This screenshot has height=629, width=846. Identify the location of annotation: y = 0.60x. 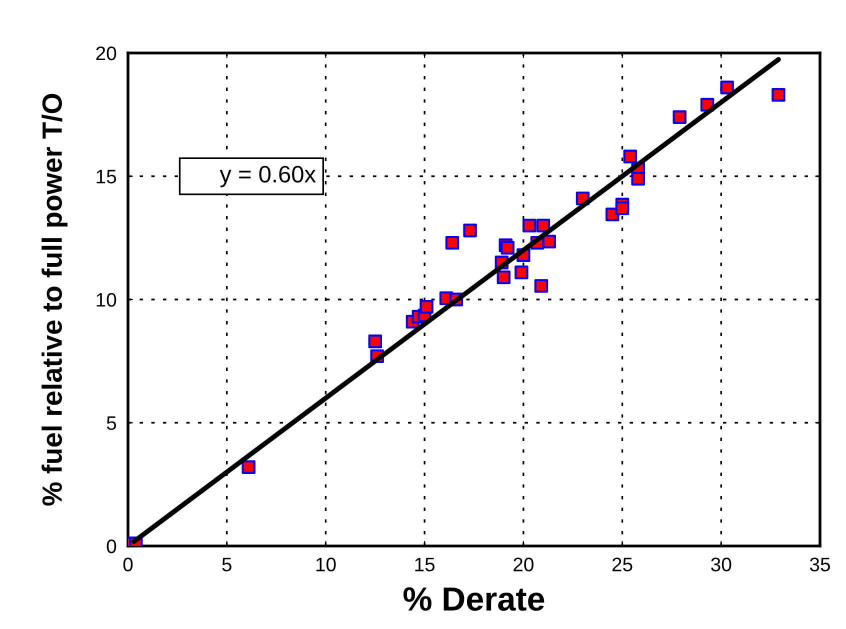
(268, 177).